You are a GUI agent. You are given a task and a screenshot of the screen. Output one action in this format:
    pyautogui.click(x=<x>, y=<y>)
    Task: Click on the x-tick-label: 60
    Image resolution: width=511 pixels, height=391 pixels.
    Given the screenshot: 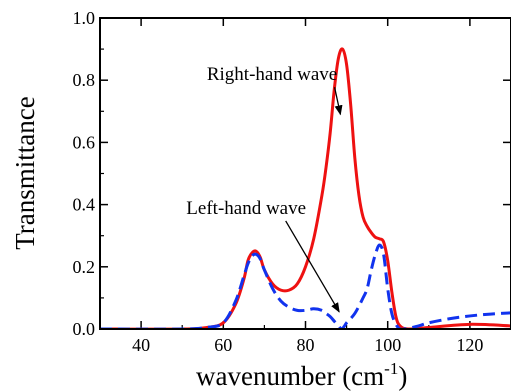 What is the action you would take?
    pyautogui.click(x=223, y=345)
    